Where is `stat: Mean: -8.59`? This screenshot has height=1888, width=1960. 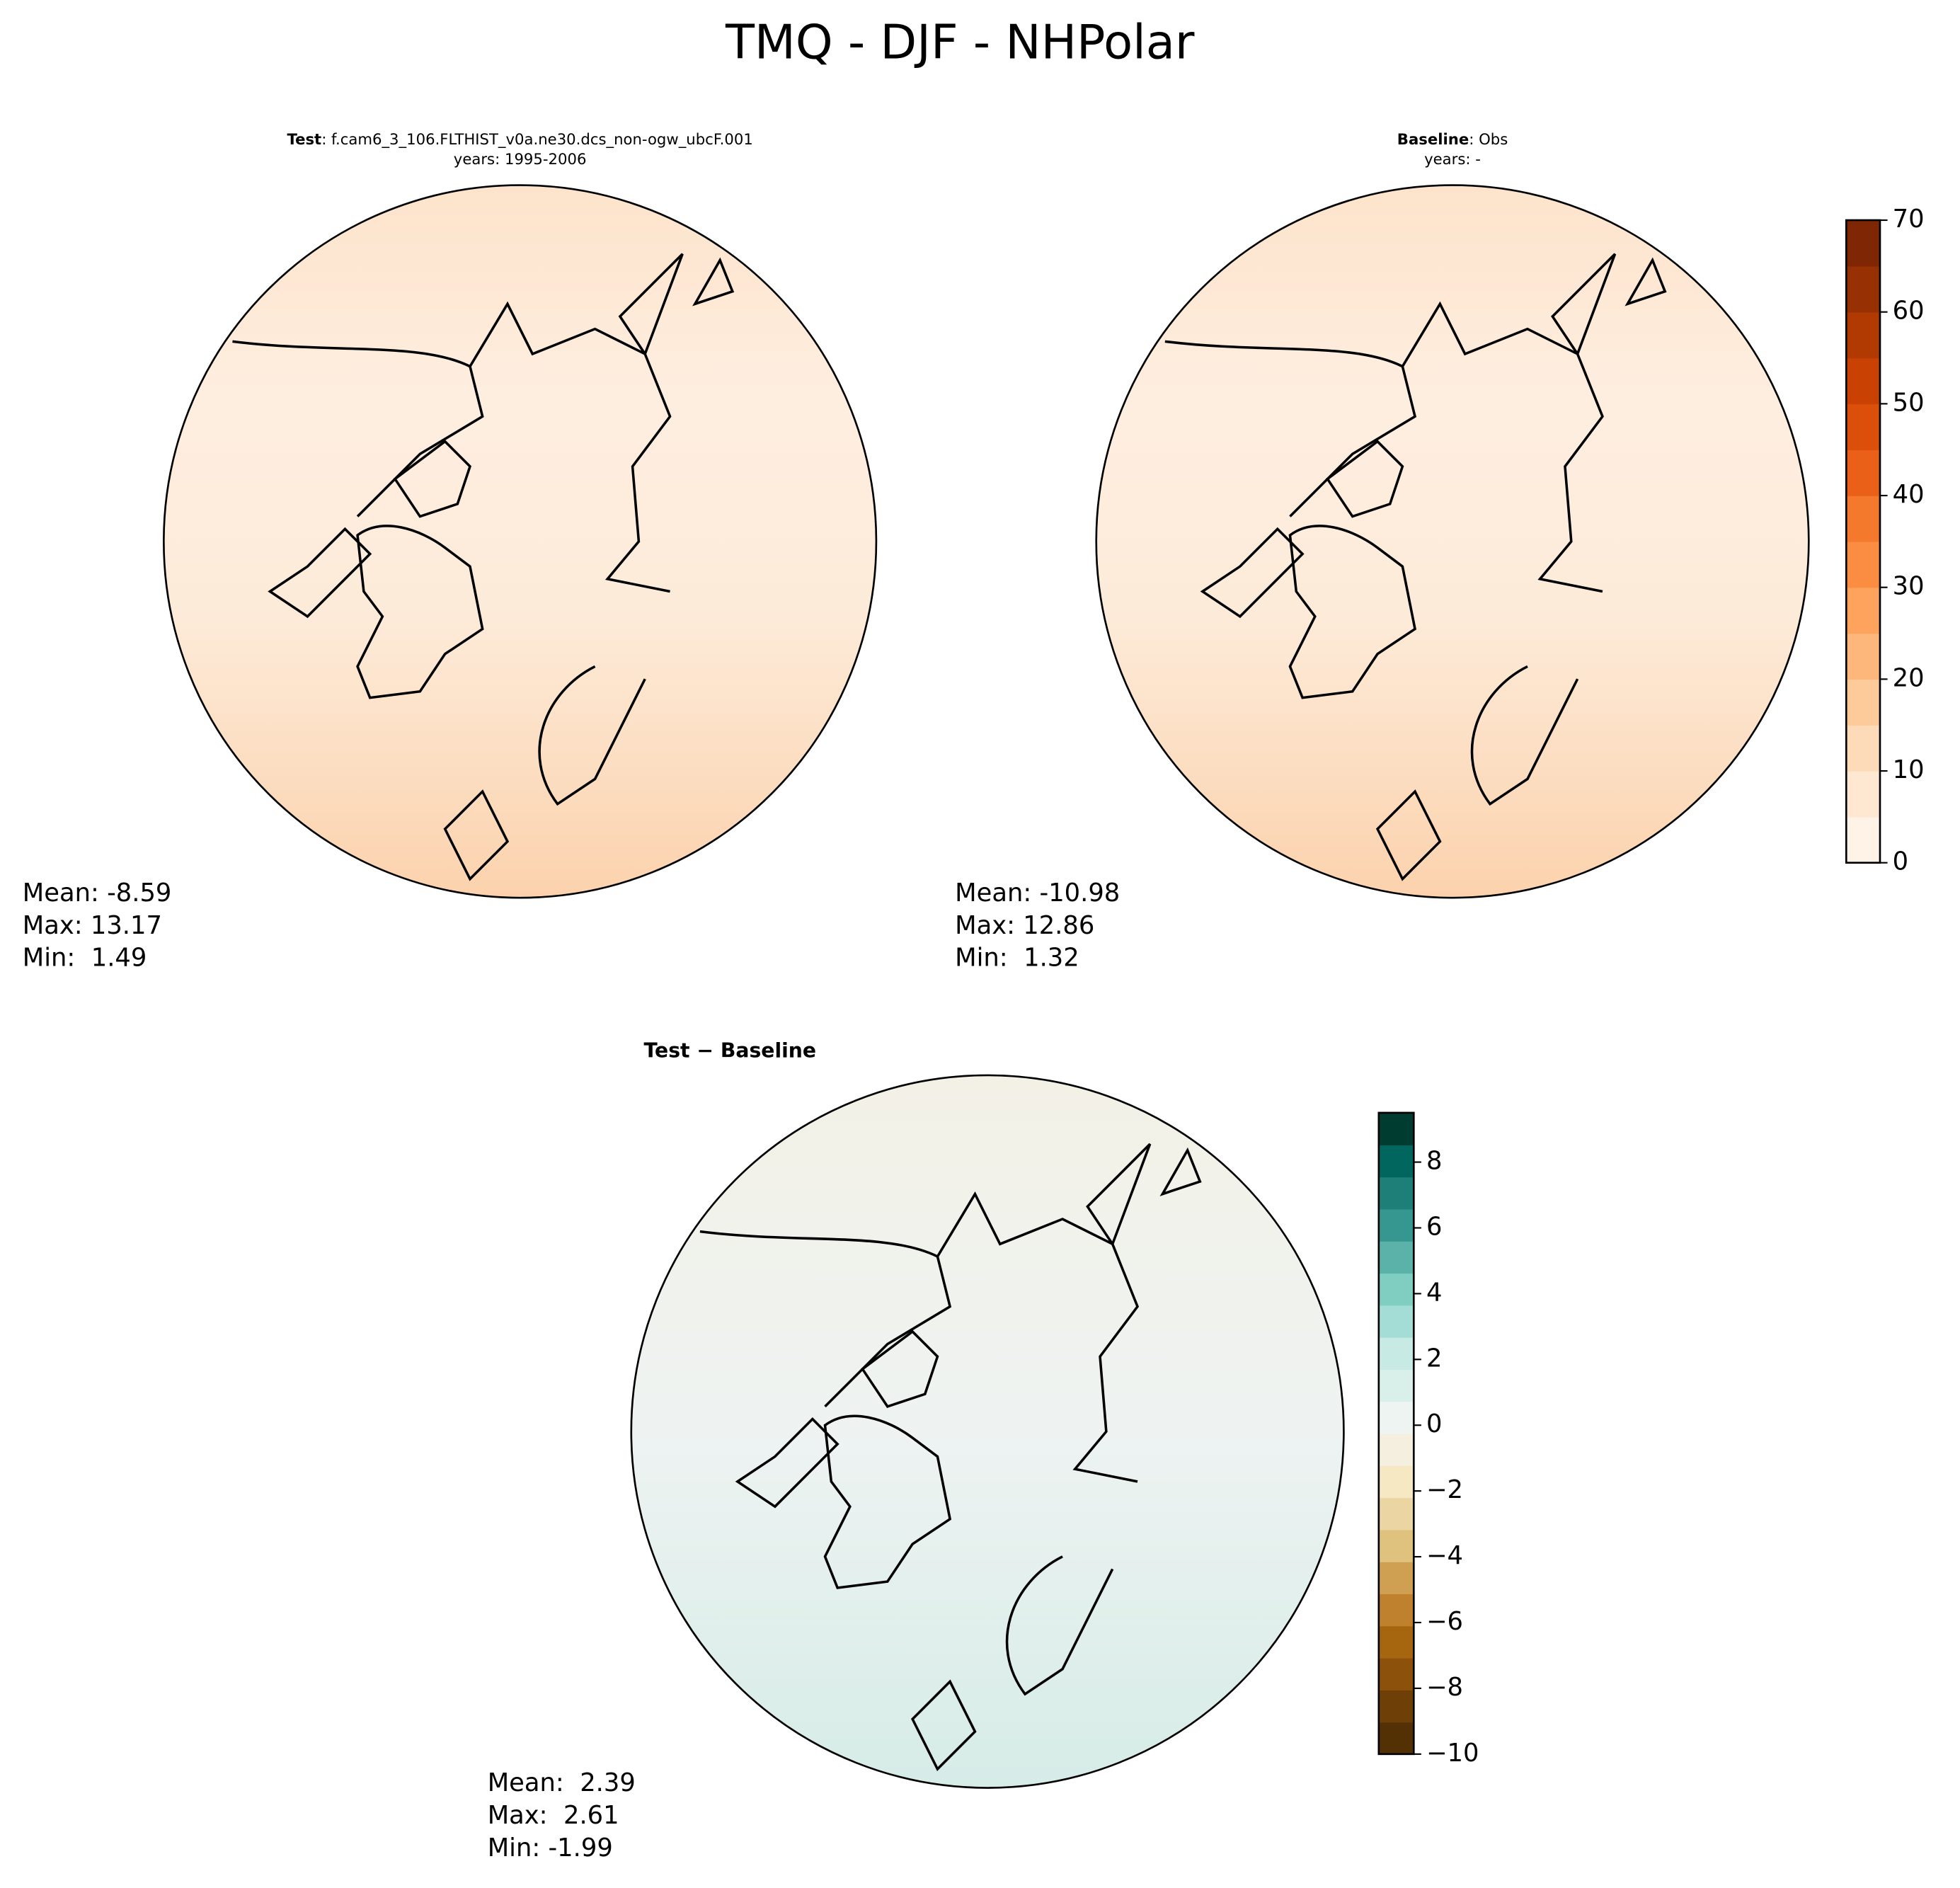
stat: Mean: -8.59 is located at coordinates (97, 894).